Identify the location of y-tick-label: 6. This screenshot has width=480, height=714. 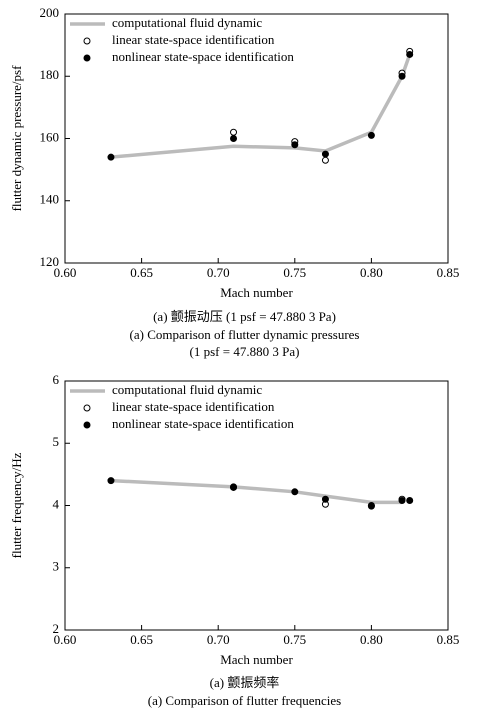
(56, 379).